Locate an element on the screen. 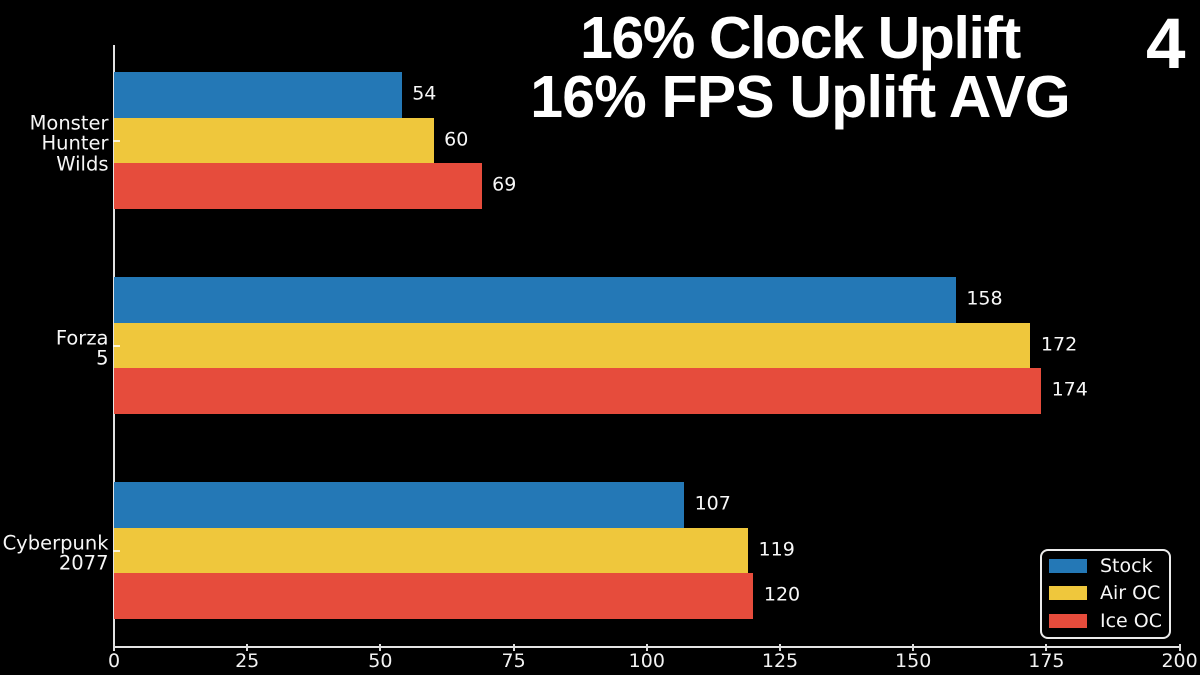 The width and height of the screenshot is (1200, 675). bar-value-label: 107 is located at coordinates (712, 503).